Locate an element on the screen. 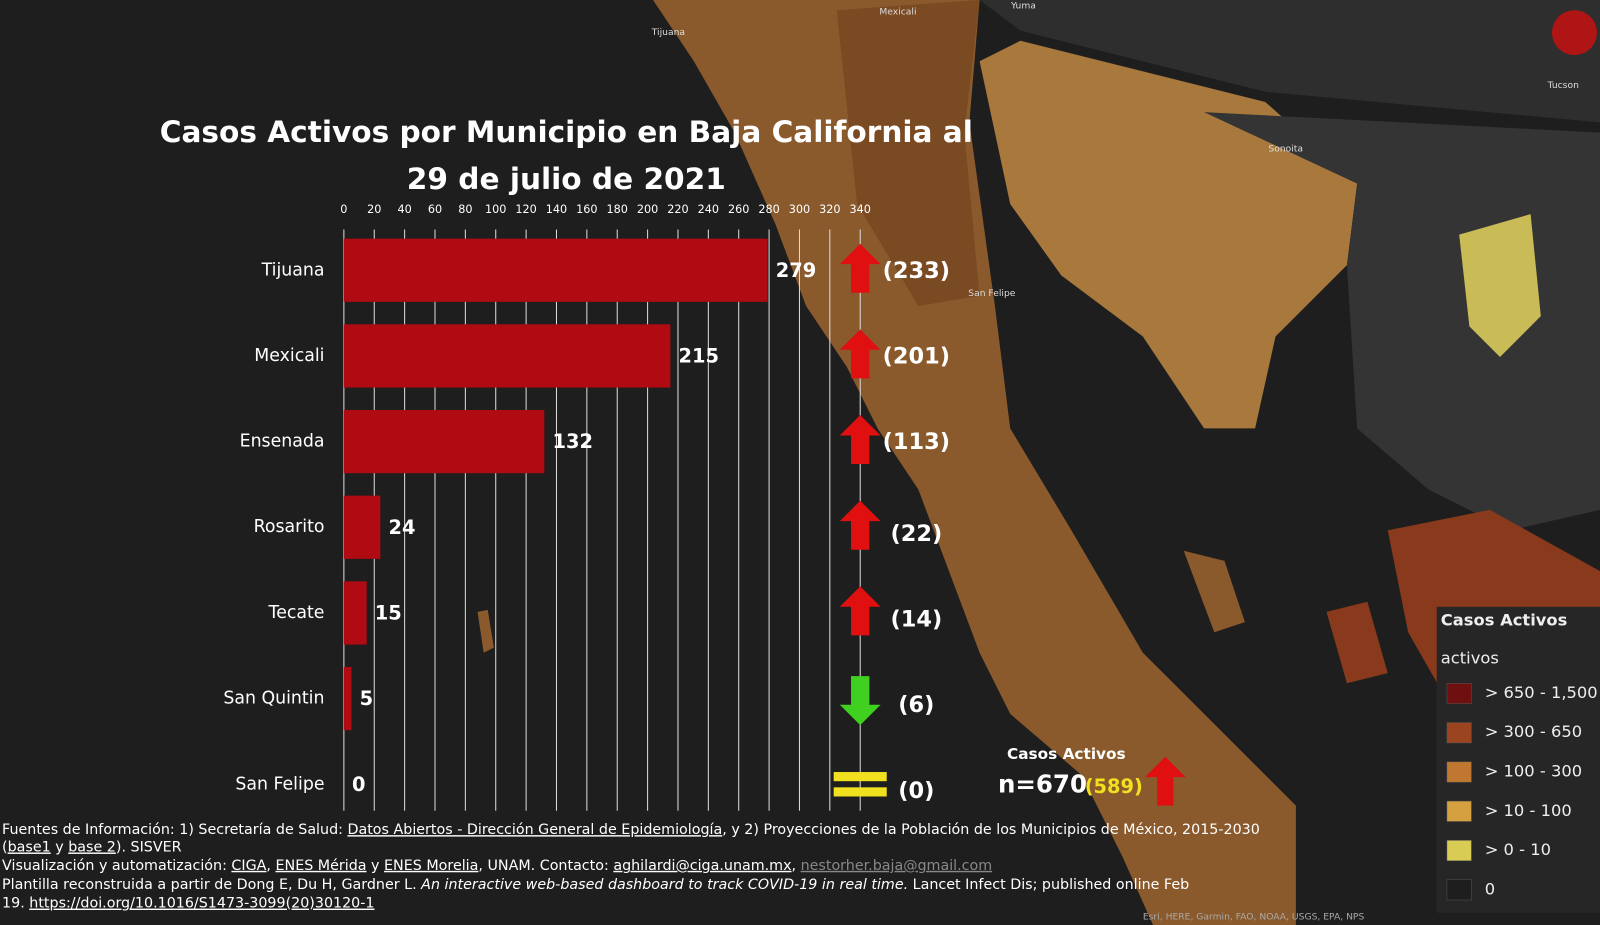 Image resolution: width=1600 pixels, height=925 pixels. legend-subtitle: activos is located at coordinates (1470, 657).